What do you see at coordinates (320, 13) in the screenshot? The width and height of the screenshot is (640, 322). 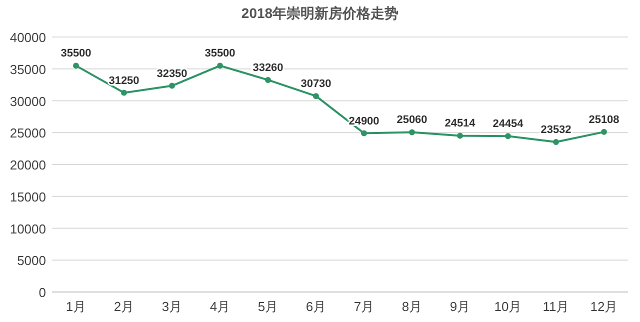 I see `chart-title: 2018年崇明新房价格走势` at bounding box center [320, 13].